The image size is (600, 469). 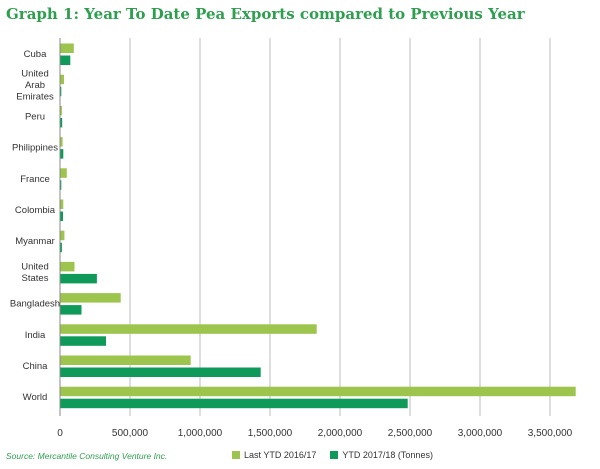 I want to click on x-tick-label: 2,500,000, so click(x=410, y=433).